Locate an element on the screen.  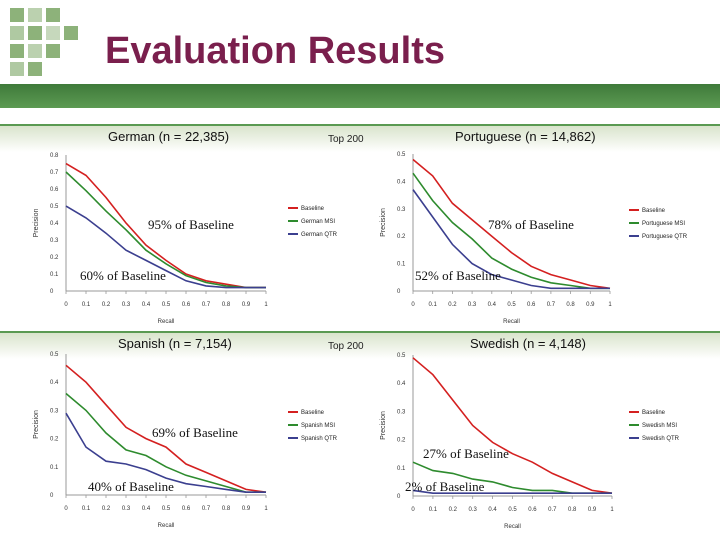
chart-title-spanish: Spanish (n = 7,154) is located at coordinates (175, 343).